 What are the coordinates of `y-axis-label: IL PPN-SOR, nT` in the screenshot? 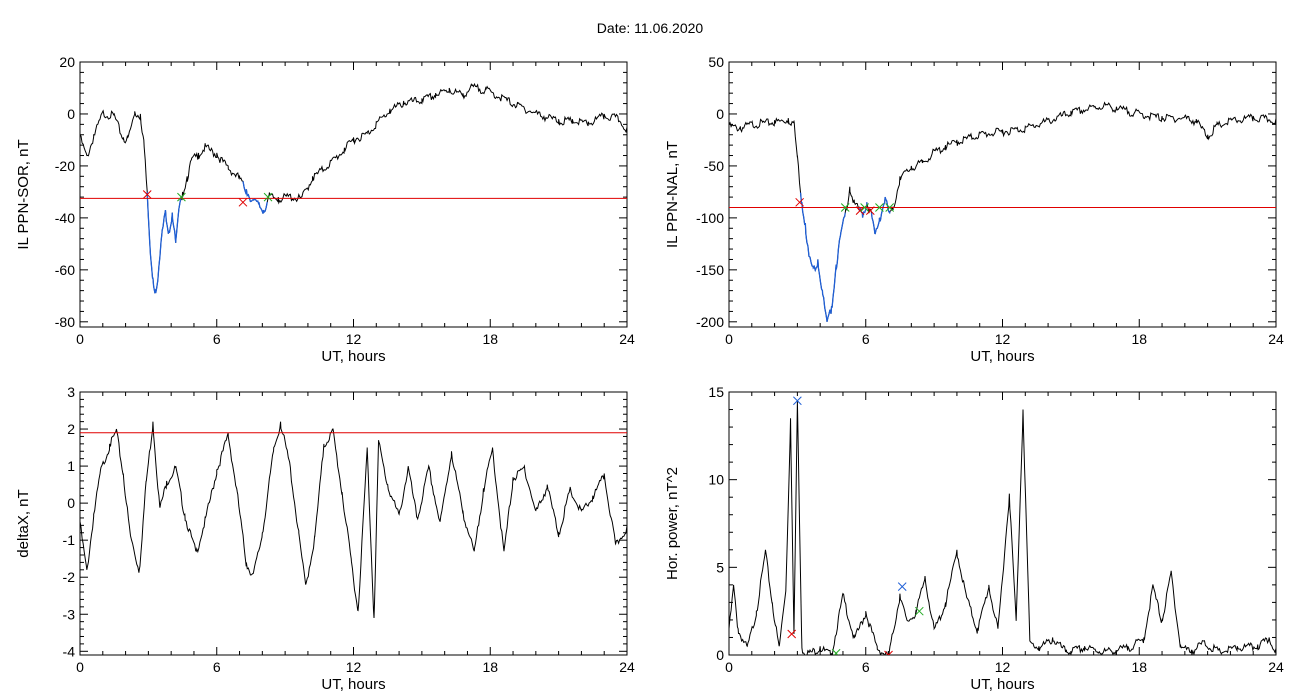 It's located at (23, 194).